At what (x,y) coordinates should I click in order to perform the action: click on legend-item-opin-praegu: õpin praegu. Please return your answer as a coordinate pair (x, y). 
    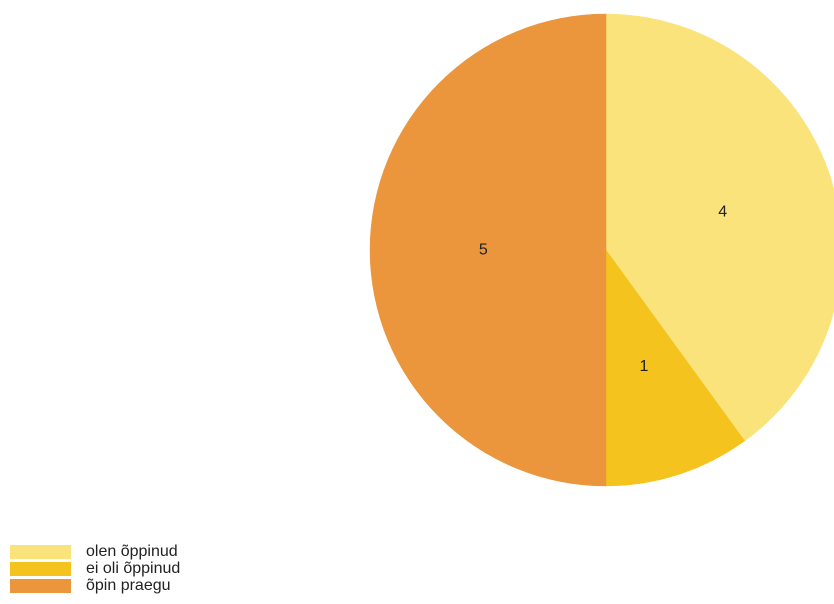
    Looking at the image, I should click on (95, 585).